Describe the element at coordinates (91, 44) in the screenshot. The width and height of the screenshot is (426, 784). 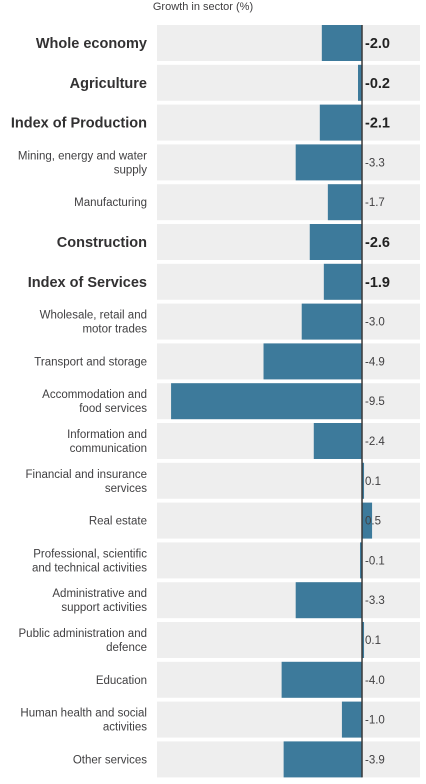
I see `category-label: Whole economy` at that location.